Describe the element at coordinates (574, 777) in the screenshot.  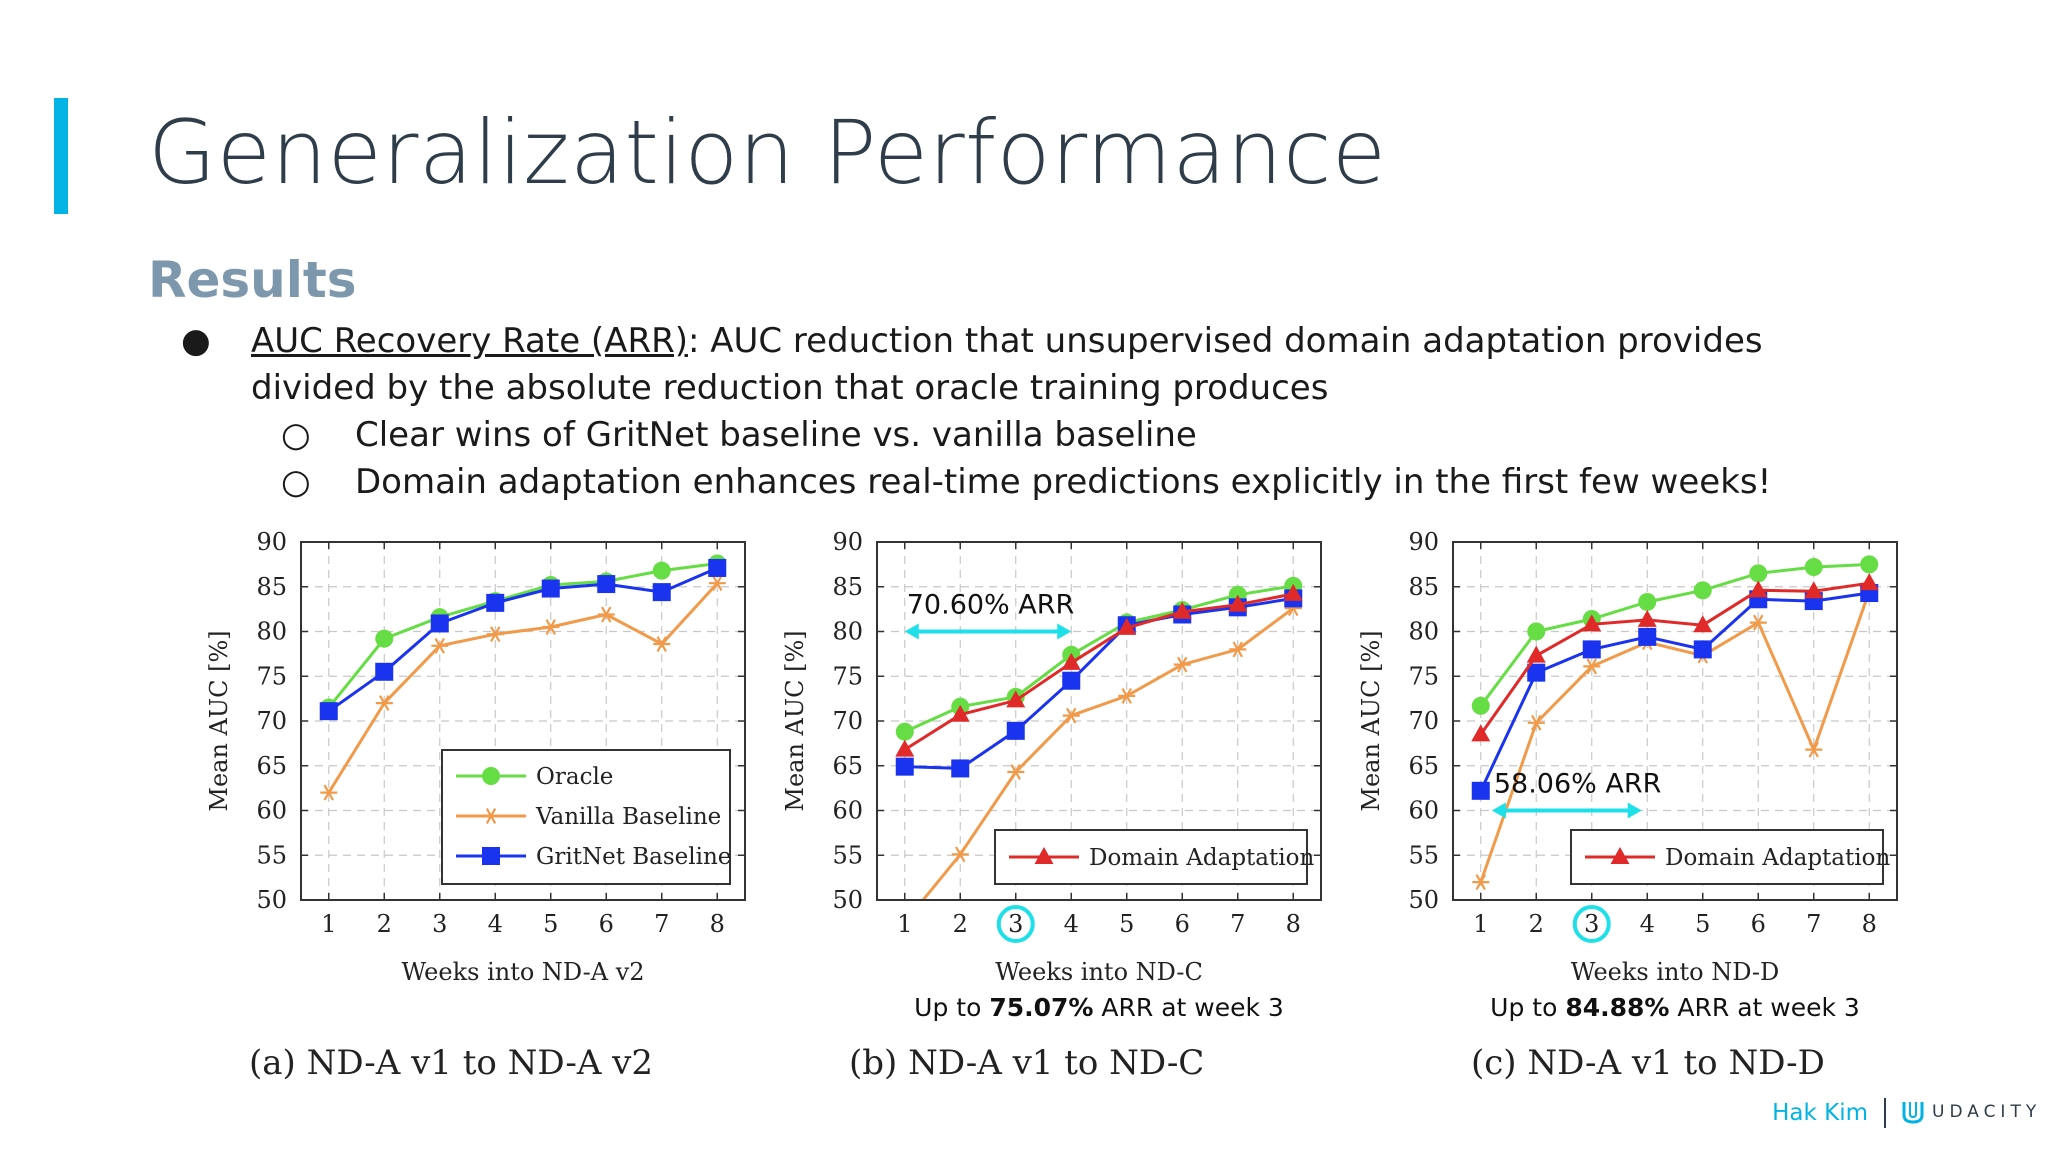
I see `legend-label: Oracle` at that location.